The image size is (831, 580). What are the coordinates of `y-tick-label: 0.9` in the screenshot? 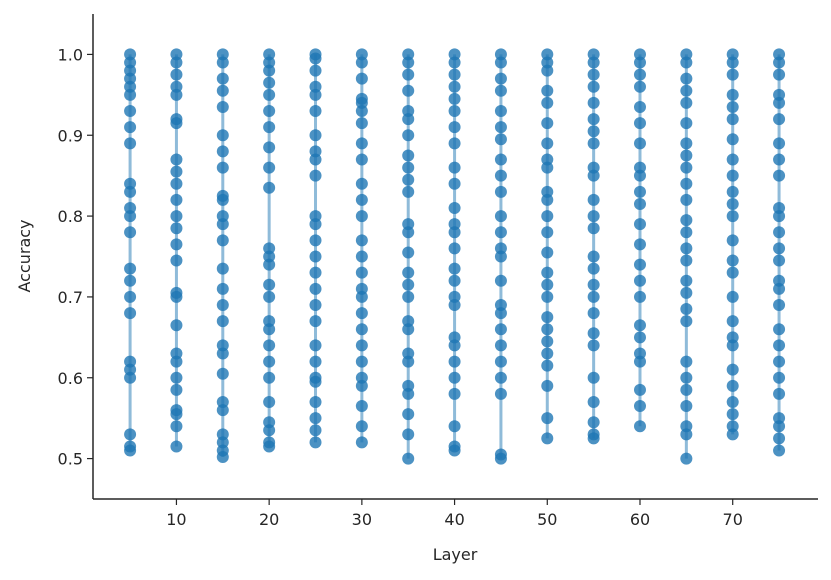 It's located at (70, 135).